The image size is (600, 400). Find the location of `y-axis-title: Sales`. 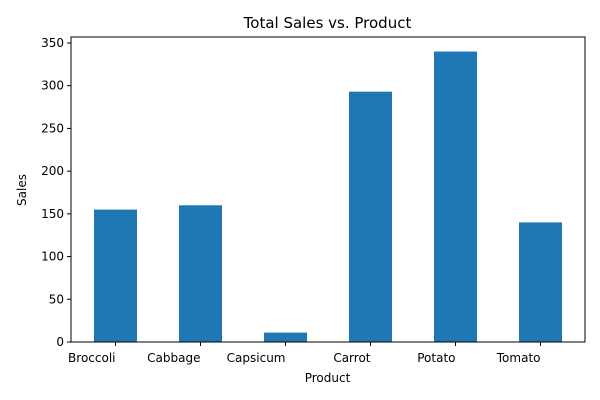

y-axis-title: Sales is located at coordinates (22, 190).